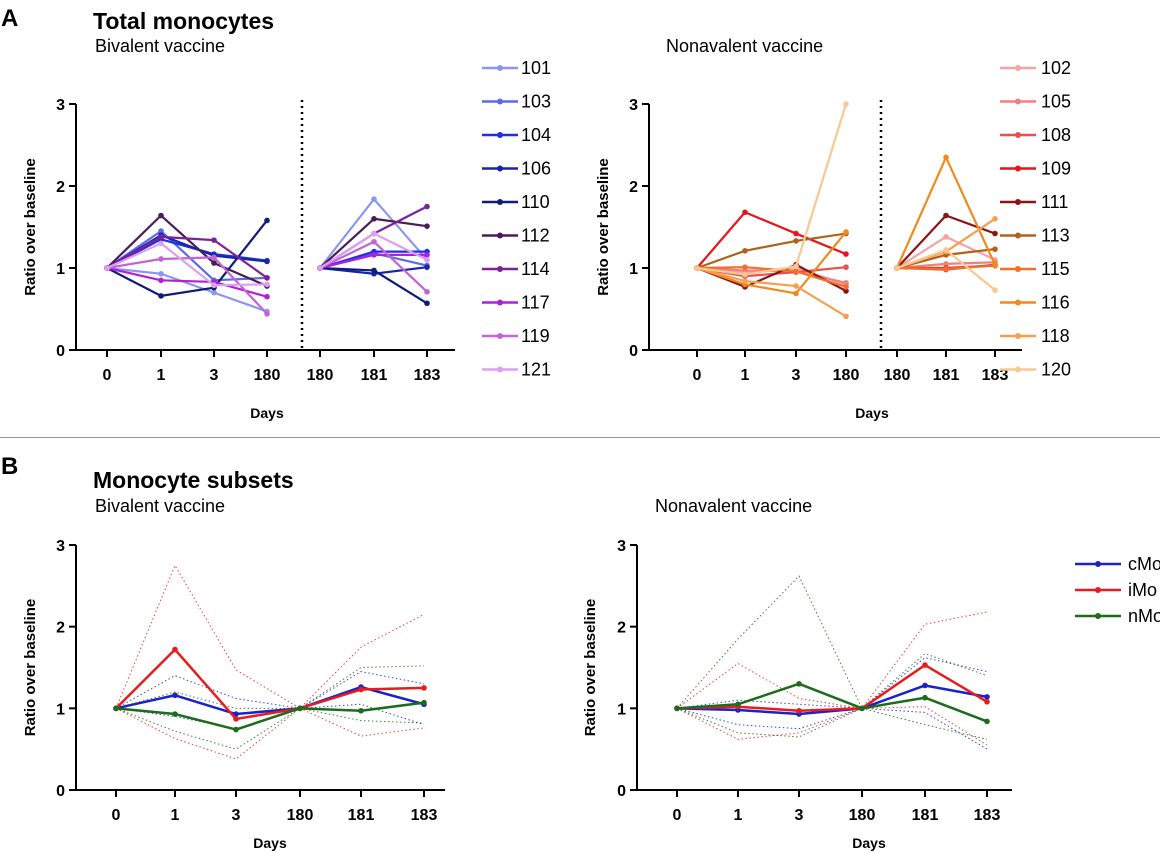  I want to click on a-bivalent-x-axis-title: Days, so click(267, 413).